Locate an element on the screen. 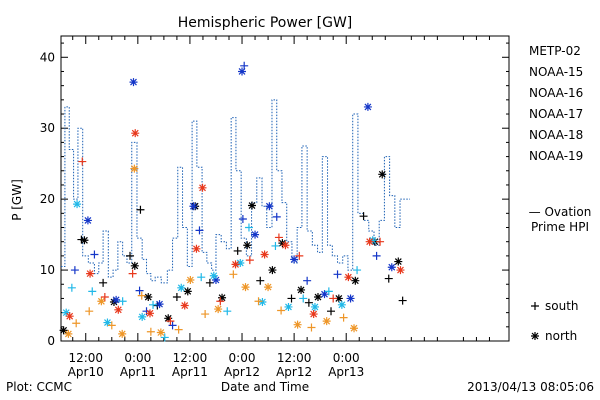 The height and width of the screenshot is (400, 600). x-tick-date-label: Apr13 is located at coordinates (346, 372).